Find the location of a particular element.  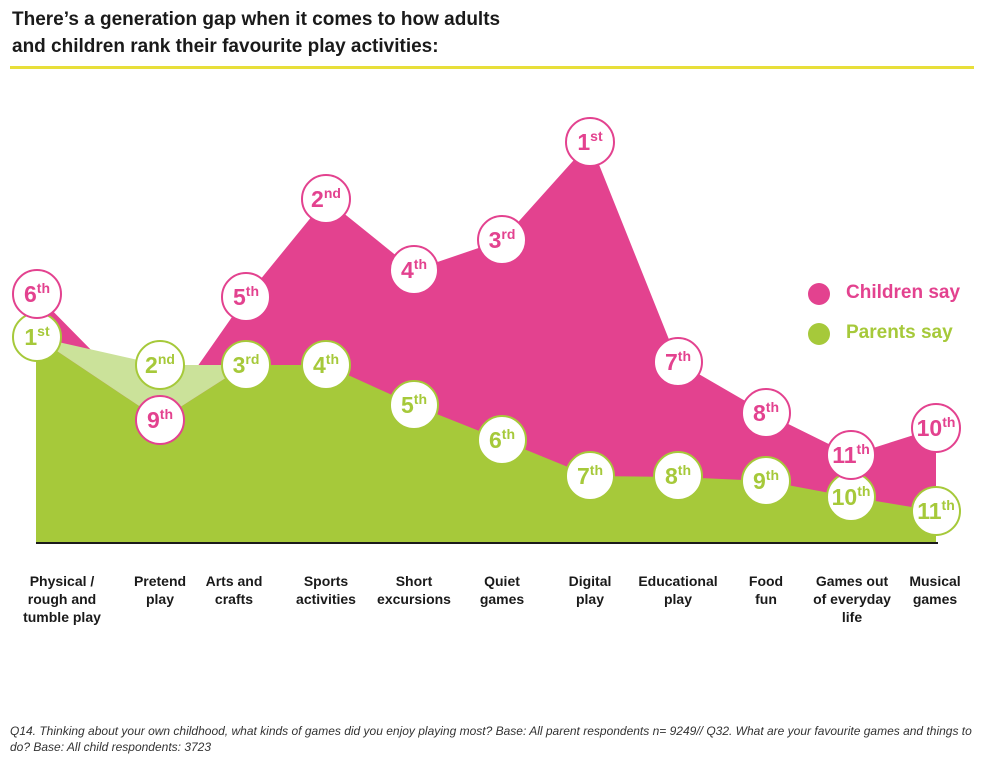

parents-rank-marker-10: 10th is located at coordinates (851, 497).